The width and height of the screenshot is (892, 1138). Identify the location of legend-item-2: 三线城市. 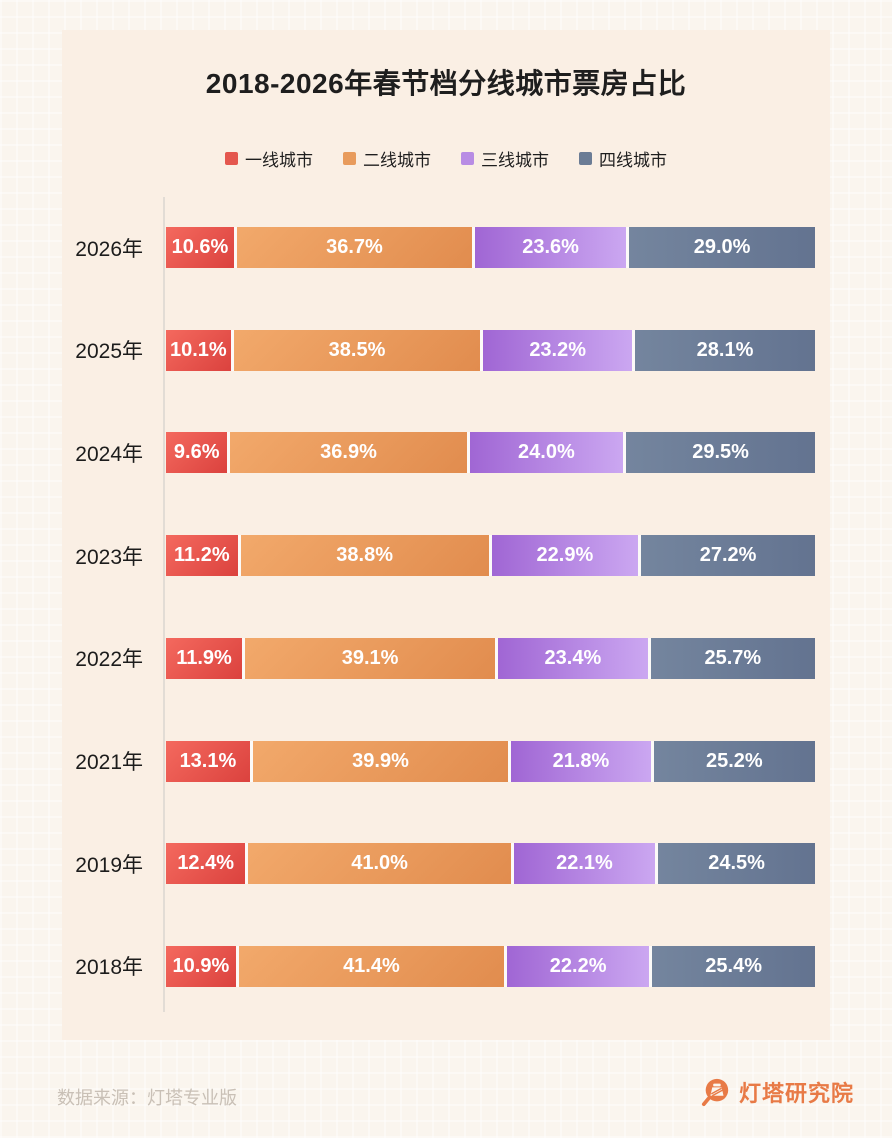
(505, 158).